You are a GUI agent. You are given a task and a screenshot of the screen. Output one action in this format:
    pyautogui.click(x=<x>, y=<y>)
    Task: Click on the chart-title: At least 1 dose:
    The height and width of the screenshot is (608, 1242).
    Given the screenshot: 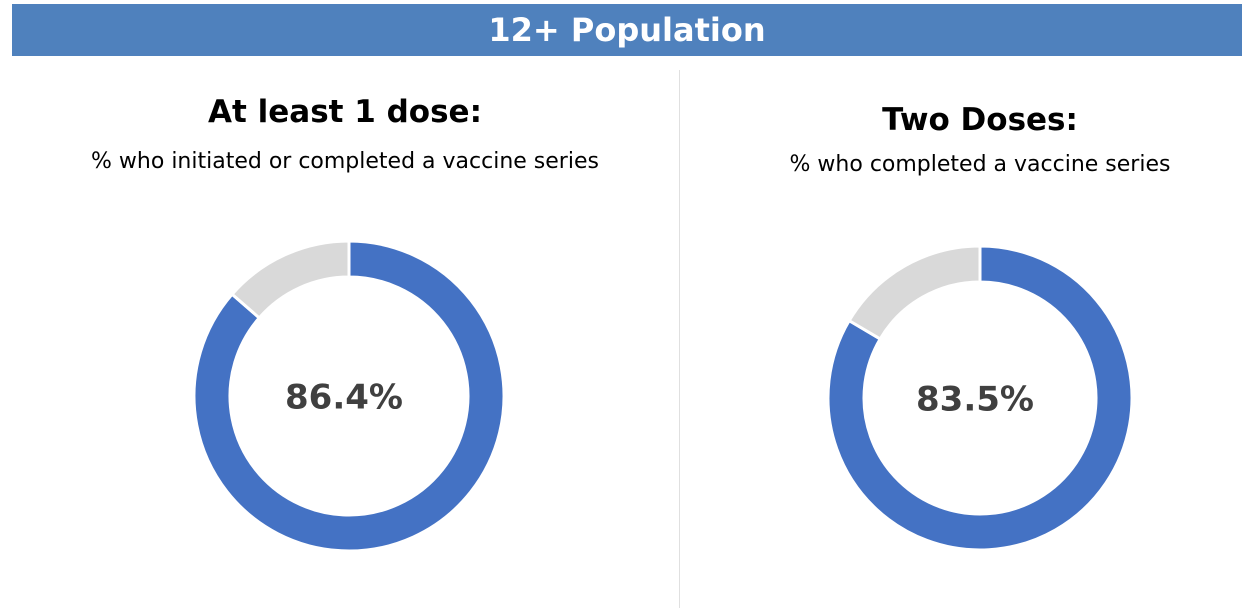 What is the action you would take?
    pyautogui.click(x=345, y=112)
    